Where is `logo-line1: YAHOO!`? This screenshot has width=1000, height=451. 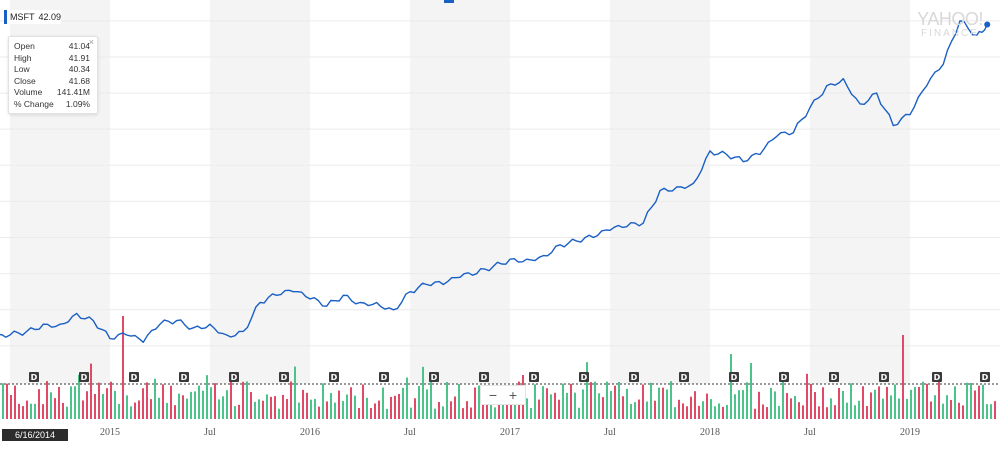
logo-line1: YAHOO! is located at coordinates (950, 19).